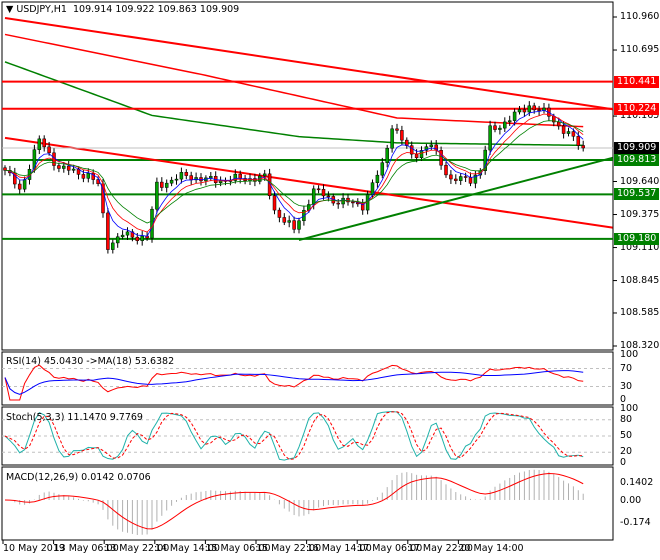 This screenshot has height=560, width=660. I want to click on ohlc-readout: 109.914 109.922 109.863 109.909, so click(156, 9).